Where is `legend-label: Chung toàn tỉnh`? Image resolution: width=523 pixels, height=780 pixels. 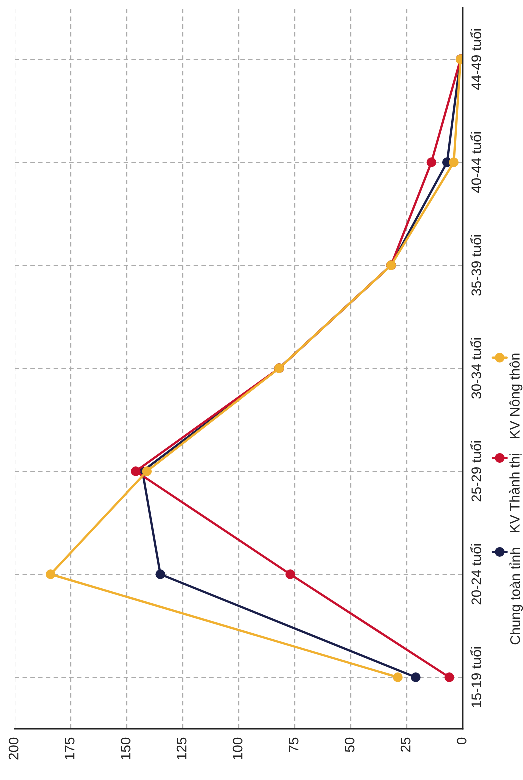 legend-label: Chung toàn tỉnh is located at coordinates (516, 596).